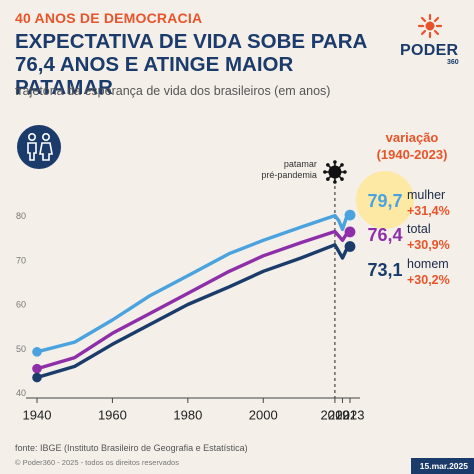 The height and width of the screenshot is (474, 474). Describe the element at coordinates (300, 164) in the screenshot. I see `pandemic-annotation: patamar` at that location.